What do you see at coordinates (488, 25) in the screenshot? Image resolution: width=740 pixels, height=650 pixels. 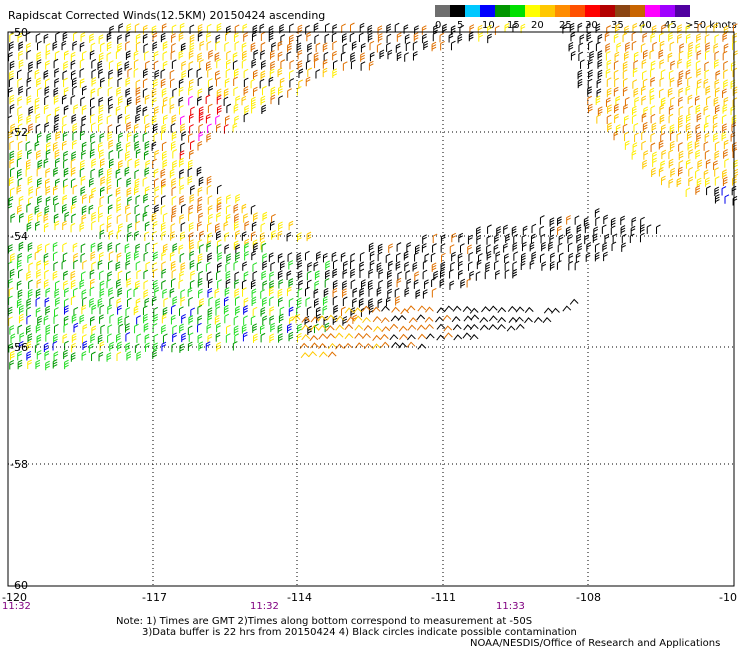 I see `legend-label: 10` at bounding box center [488, 25].